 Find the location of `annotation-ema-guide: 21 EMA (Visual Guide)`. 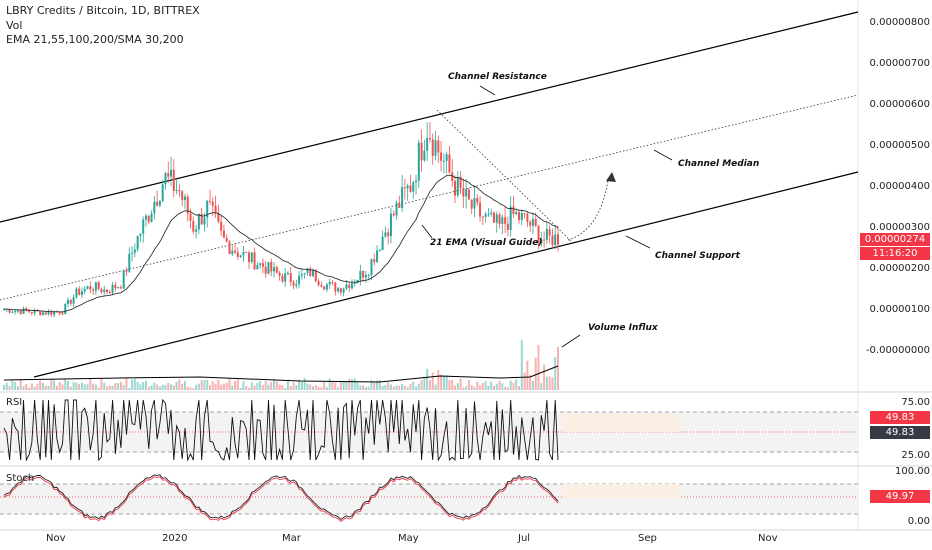

annotation-ema-guide: 21 EMA (Visual Guide) is located at coordinates (486, 243).